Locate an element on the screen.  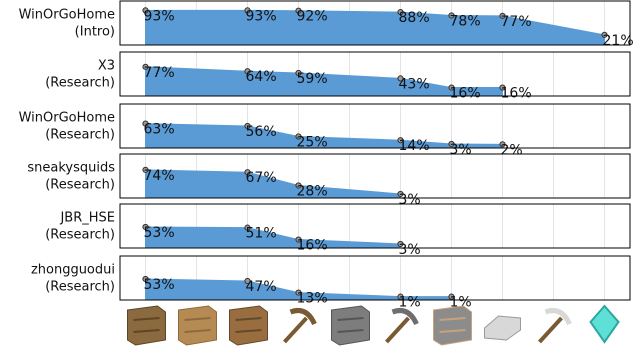
value-label: 56% is located at coordinates (261, 132).